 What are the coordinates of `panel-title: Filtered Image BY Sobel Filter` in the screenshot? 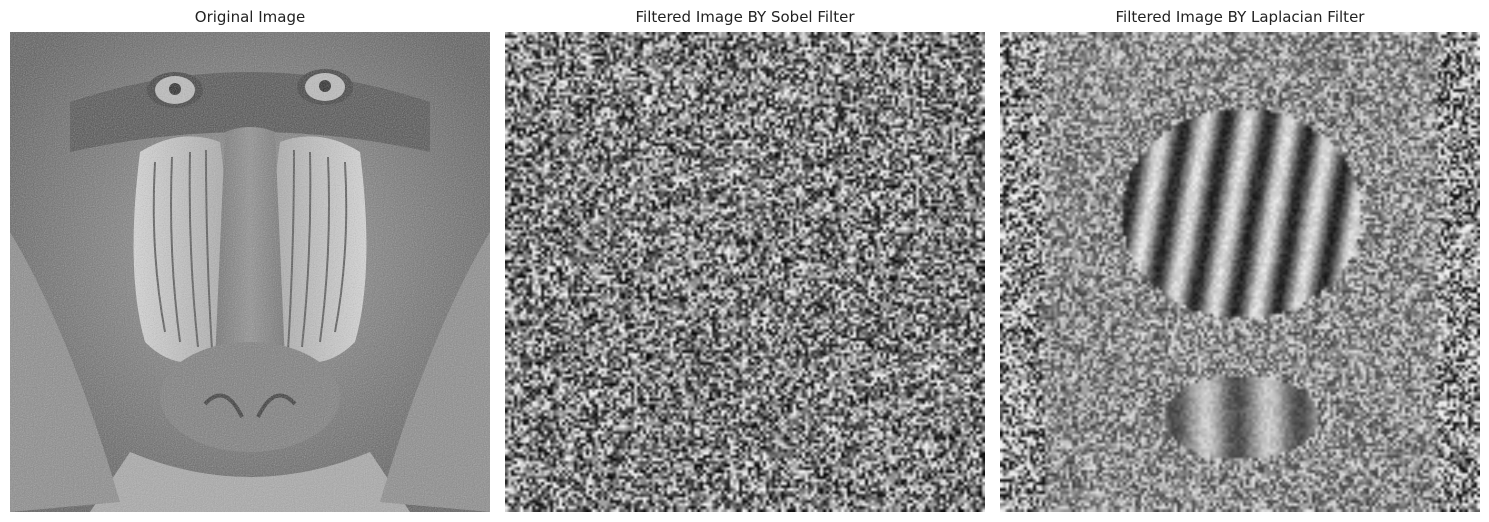 It's located at (745, 17).